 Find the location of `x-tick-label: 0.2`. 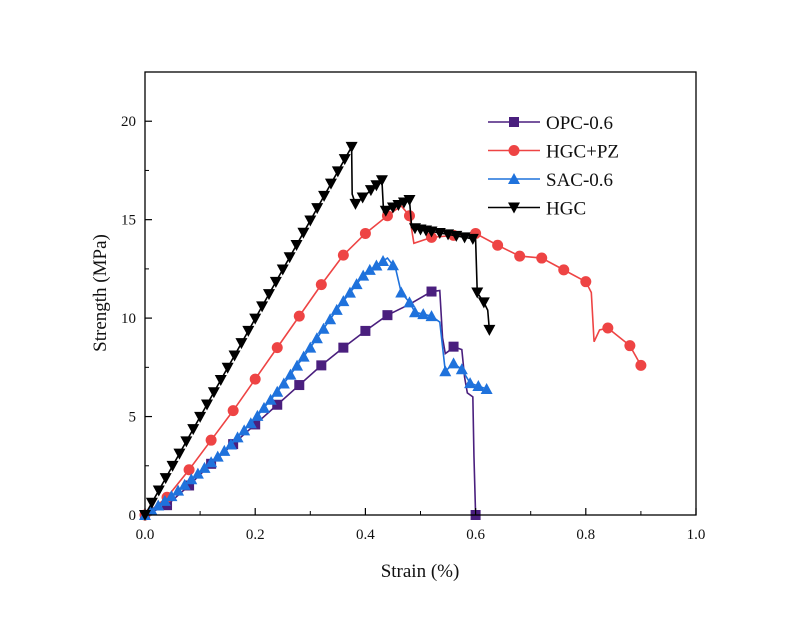

x-tick-label: 0.2 is located at coordinates (255, 535).